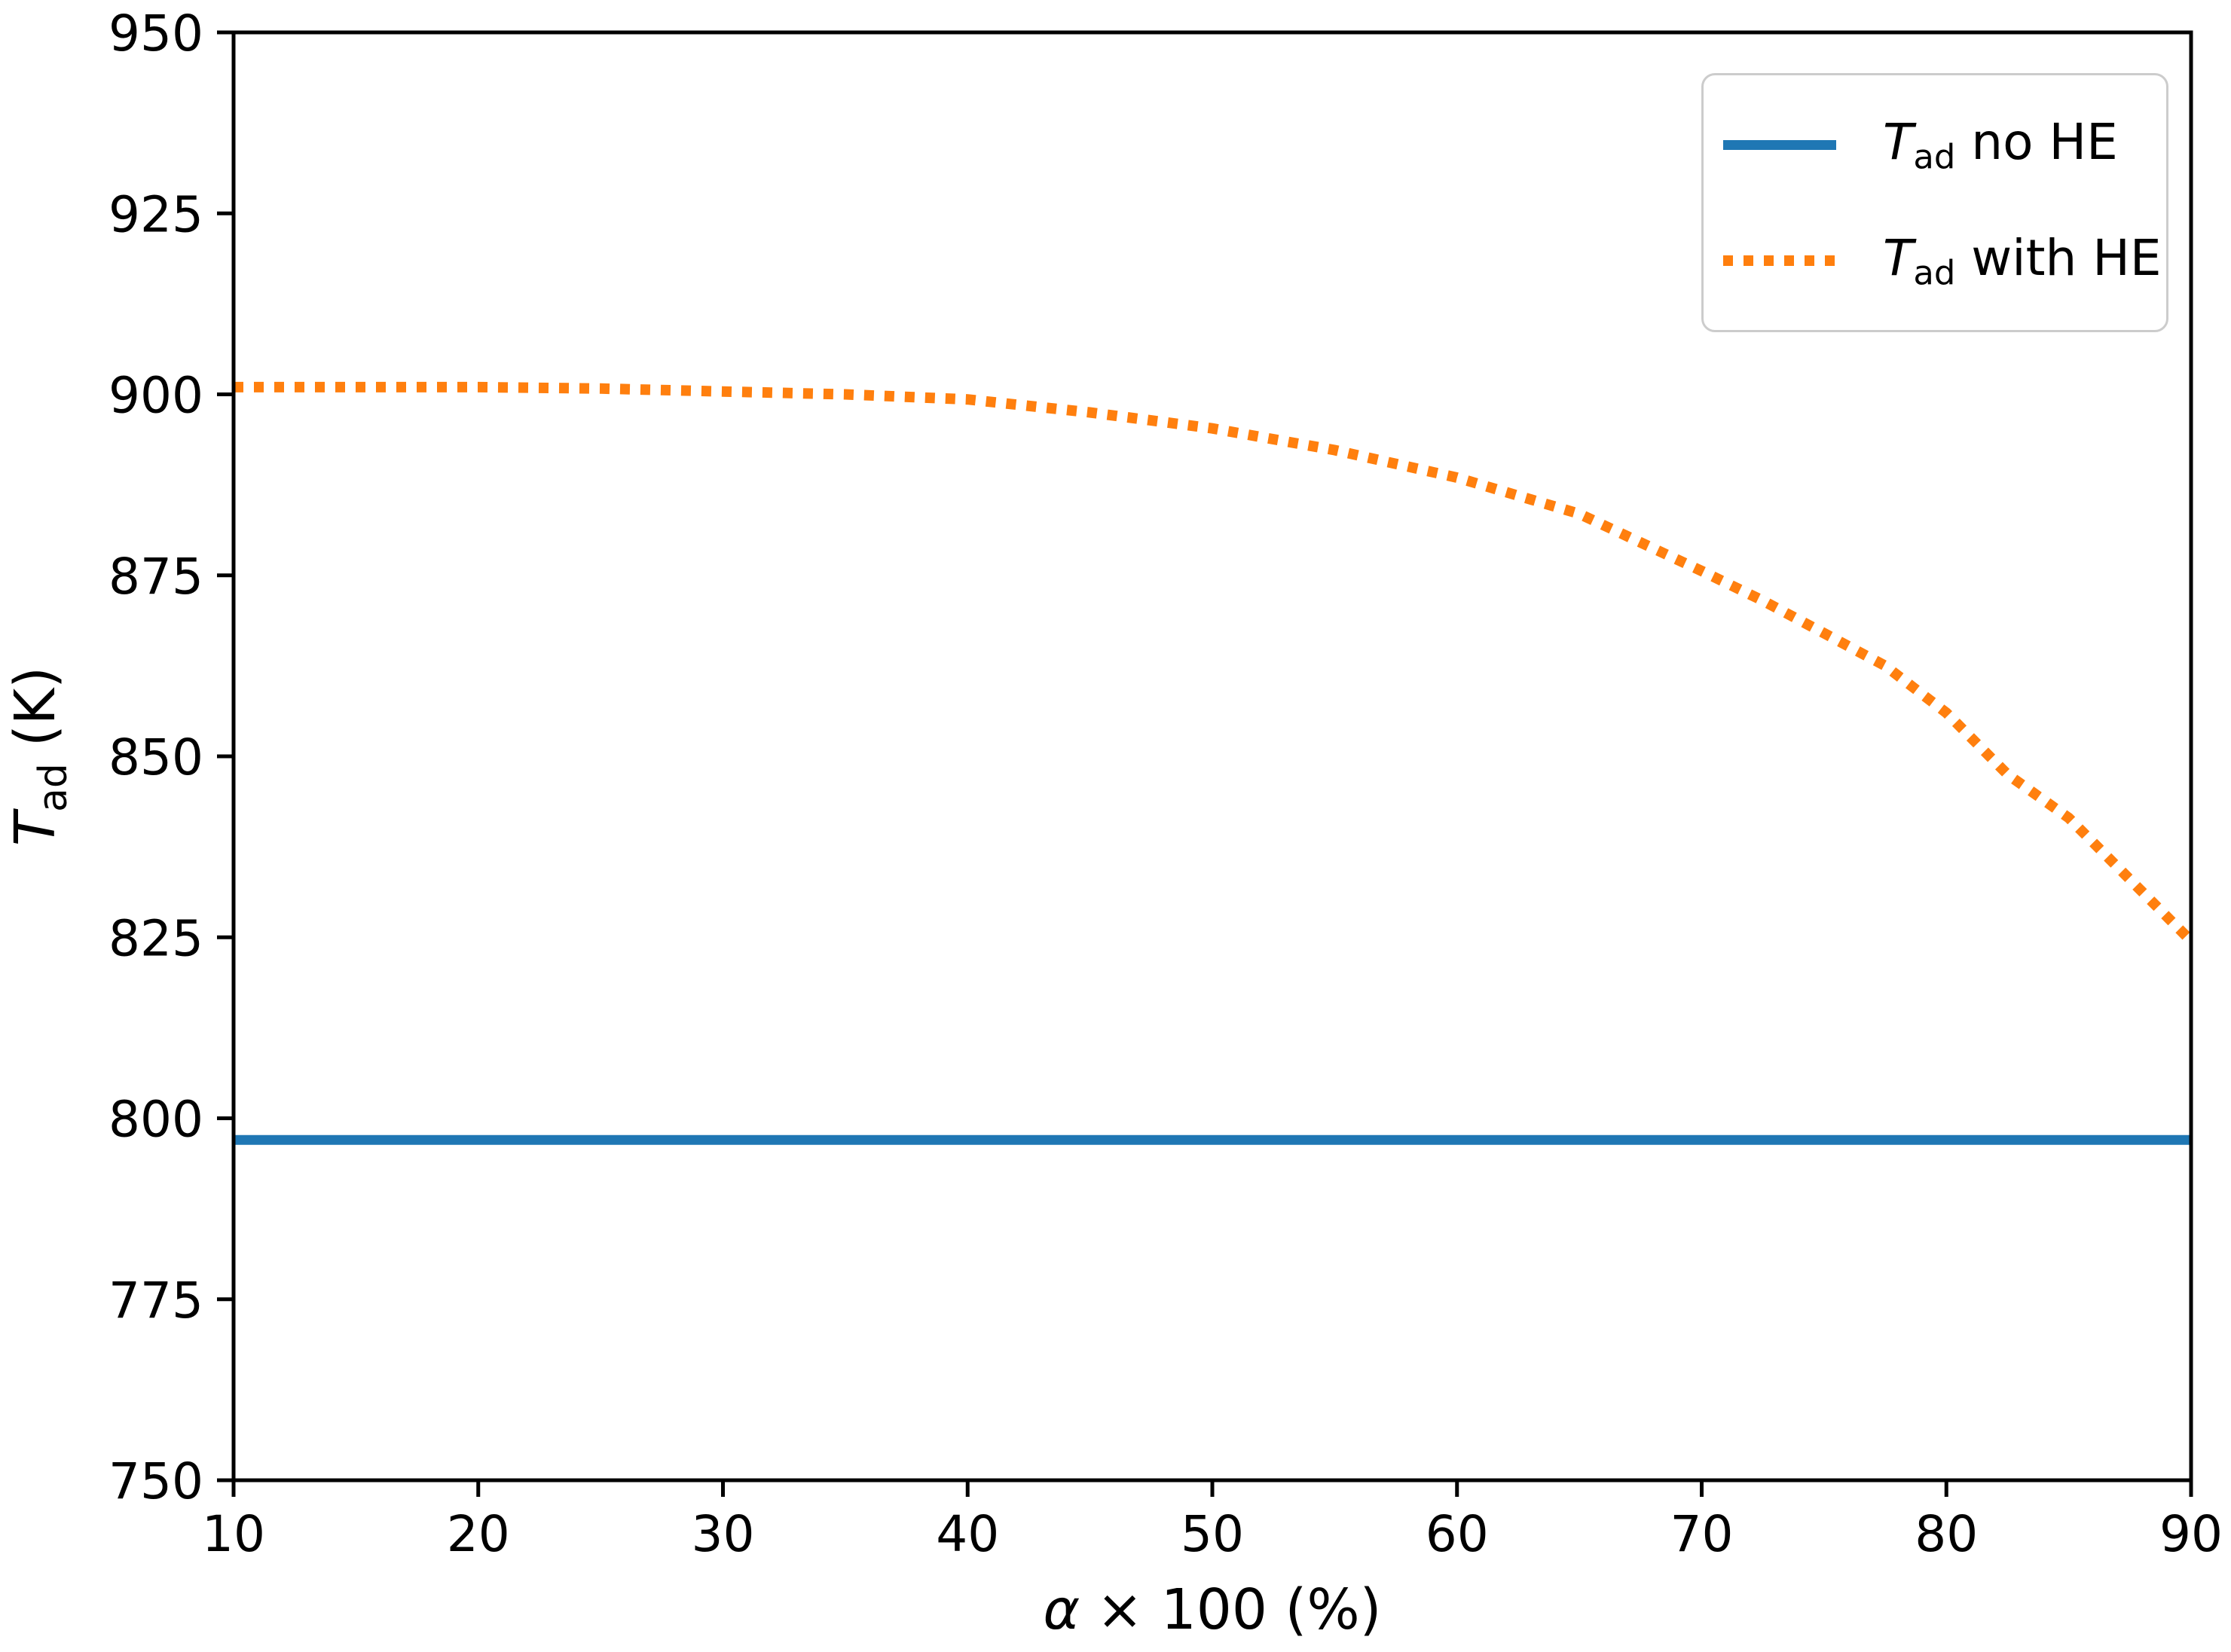  Describe the element at coordinates (233, 1534) in the screenshot. I see `x-tick-label: 10` at that location.